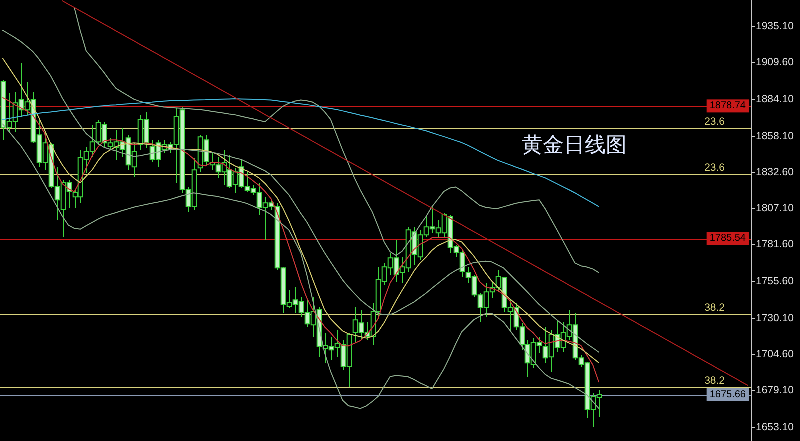 The image size is (800, 441). What do you see at coordinates (775, 282) in the screenshot?
I see `y-tick-label: 1755.60` at bounding box center [775, 282].